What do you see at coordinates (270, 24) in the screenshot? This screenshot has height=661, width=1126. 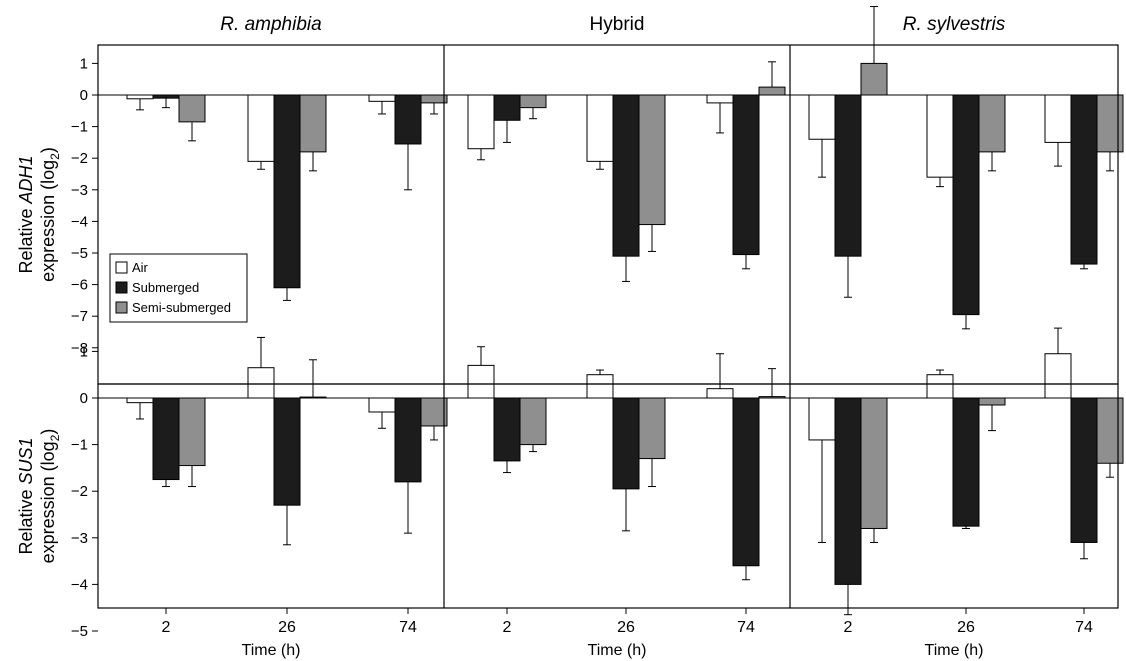 I see `panel-title: R. amphibia` at bounding box center [270, 24].